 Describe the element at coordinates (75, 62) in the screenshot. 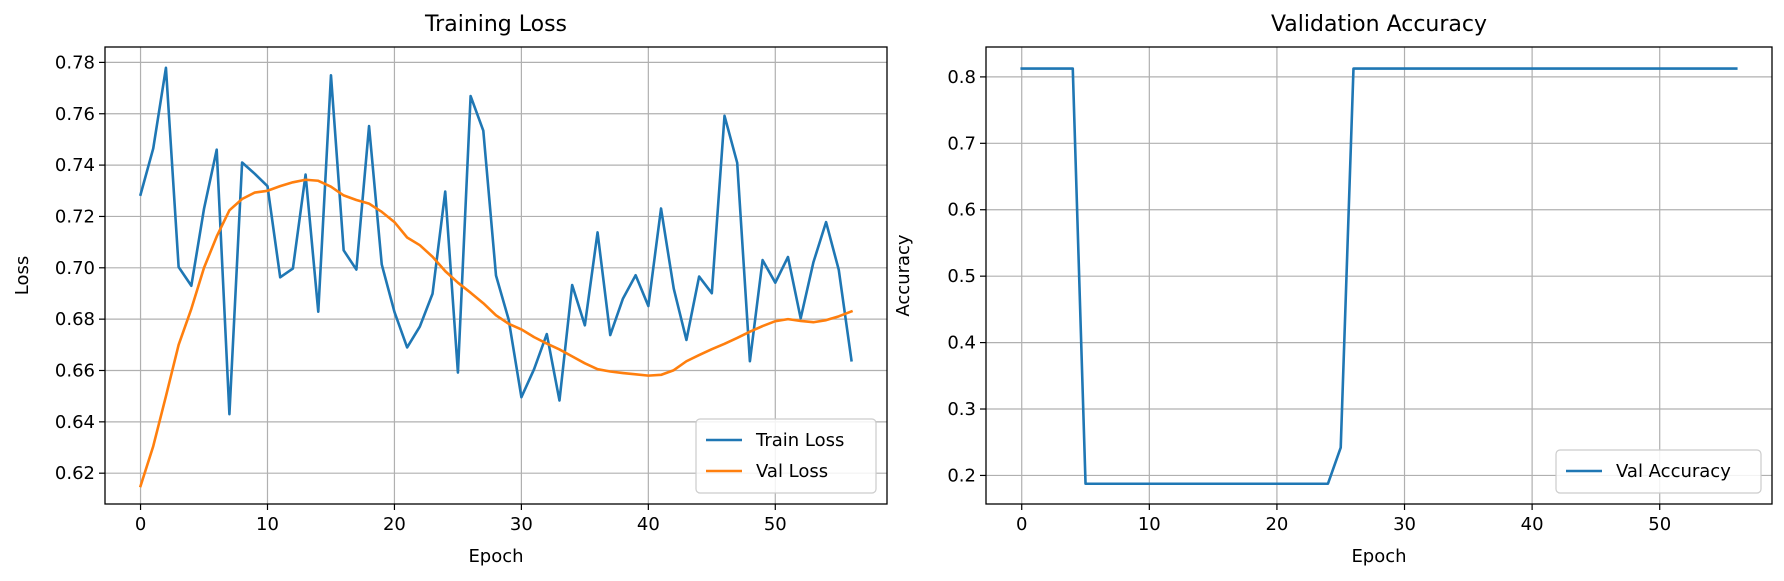

I see `y-tick-label: 0.78` at that location.